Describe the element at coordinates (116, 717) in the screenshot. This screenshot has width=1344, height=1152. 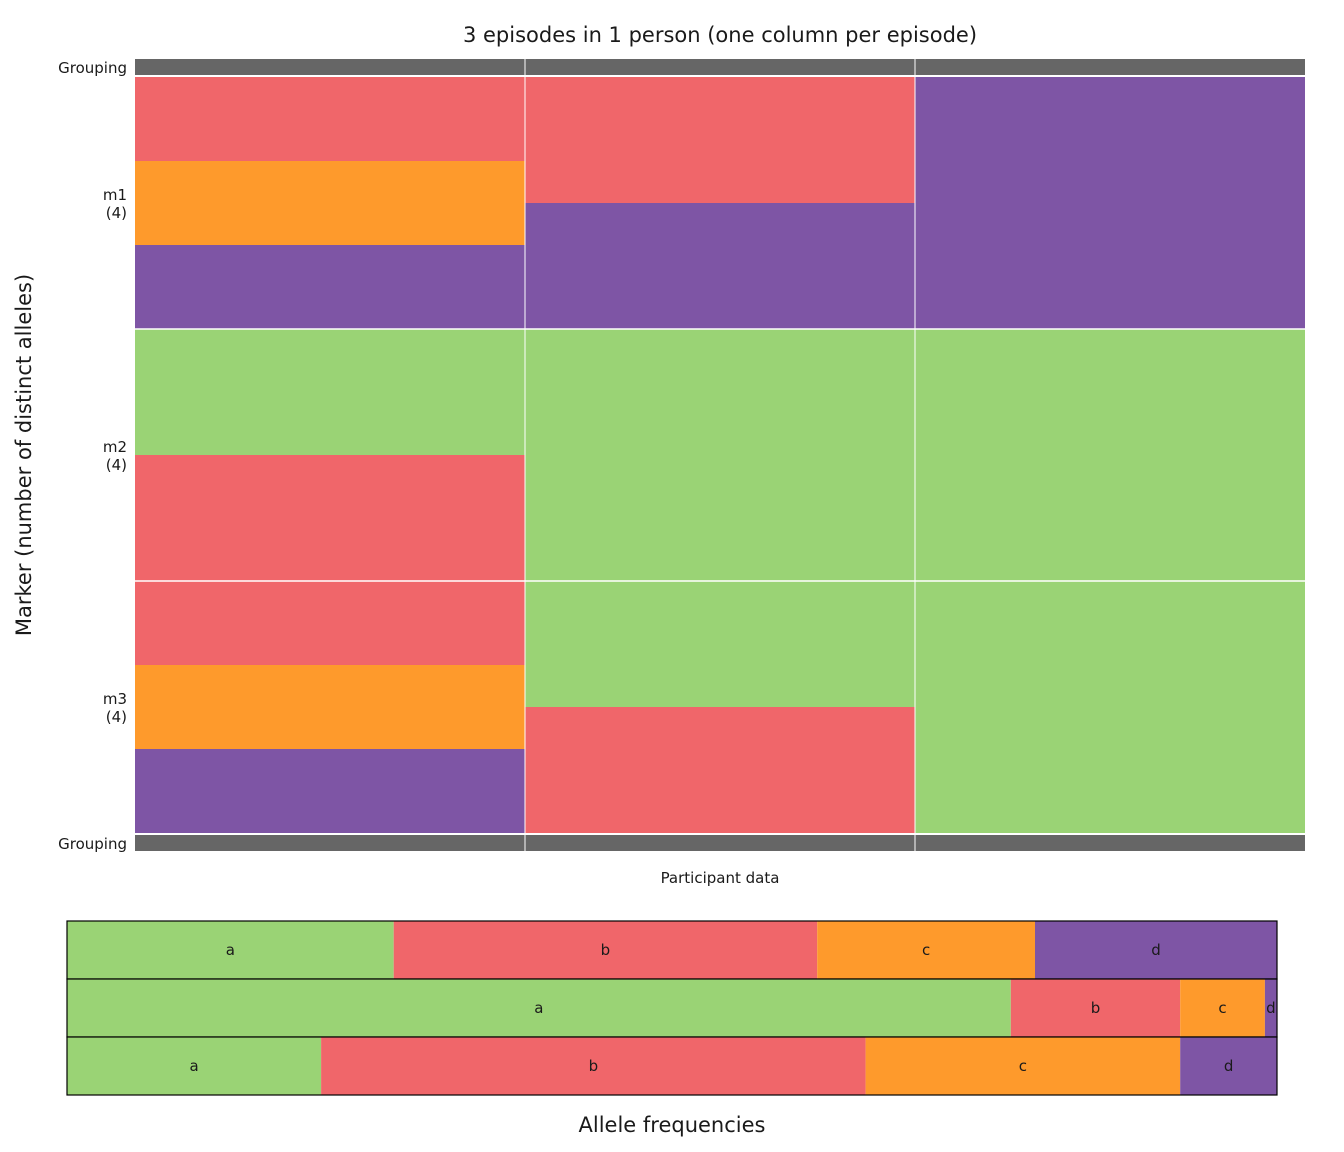
I see `marker-allele-count-m3: (4)` at that location.